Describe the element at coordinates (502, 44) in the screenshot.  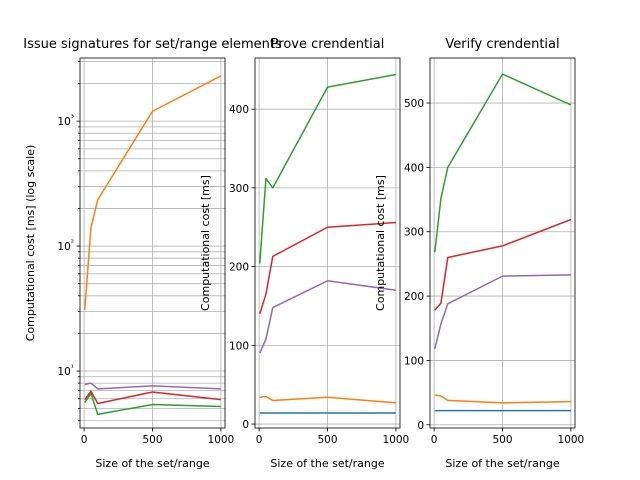
I see `chart-title: Verify crendential` at that location.